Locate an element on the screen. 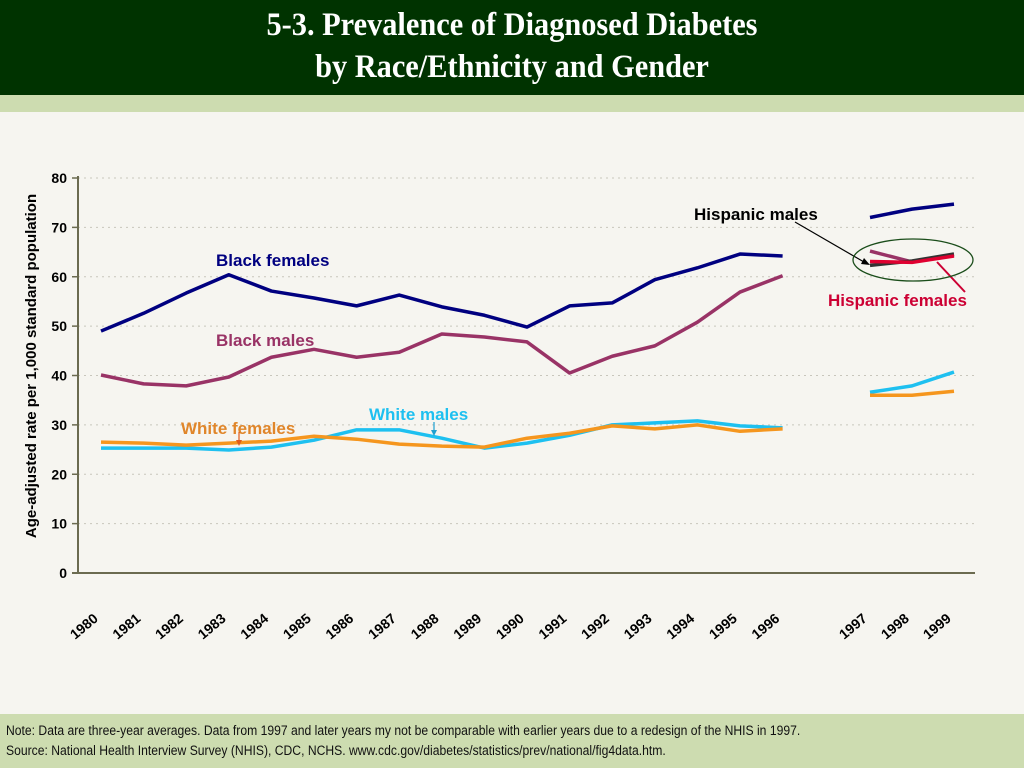 The image size is (1024, 768). label-hispanic-males: Hispanic males is located at coordinates (756, 214).